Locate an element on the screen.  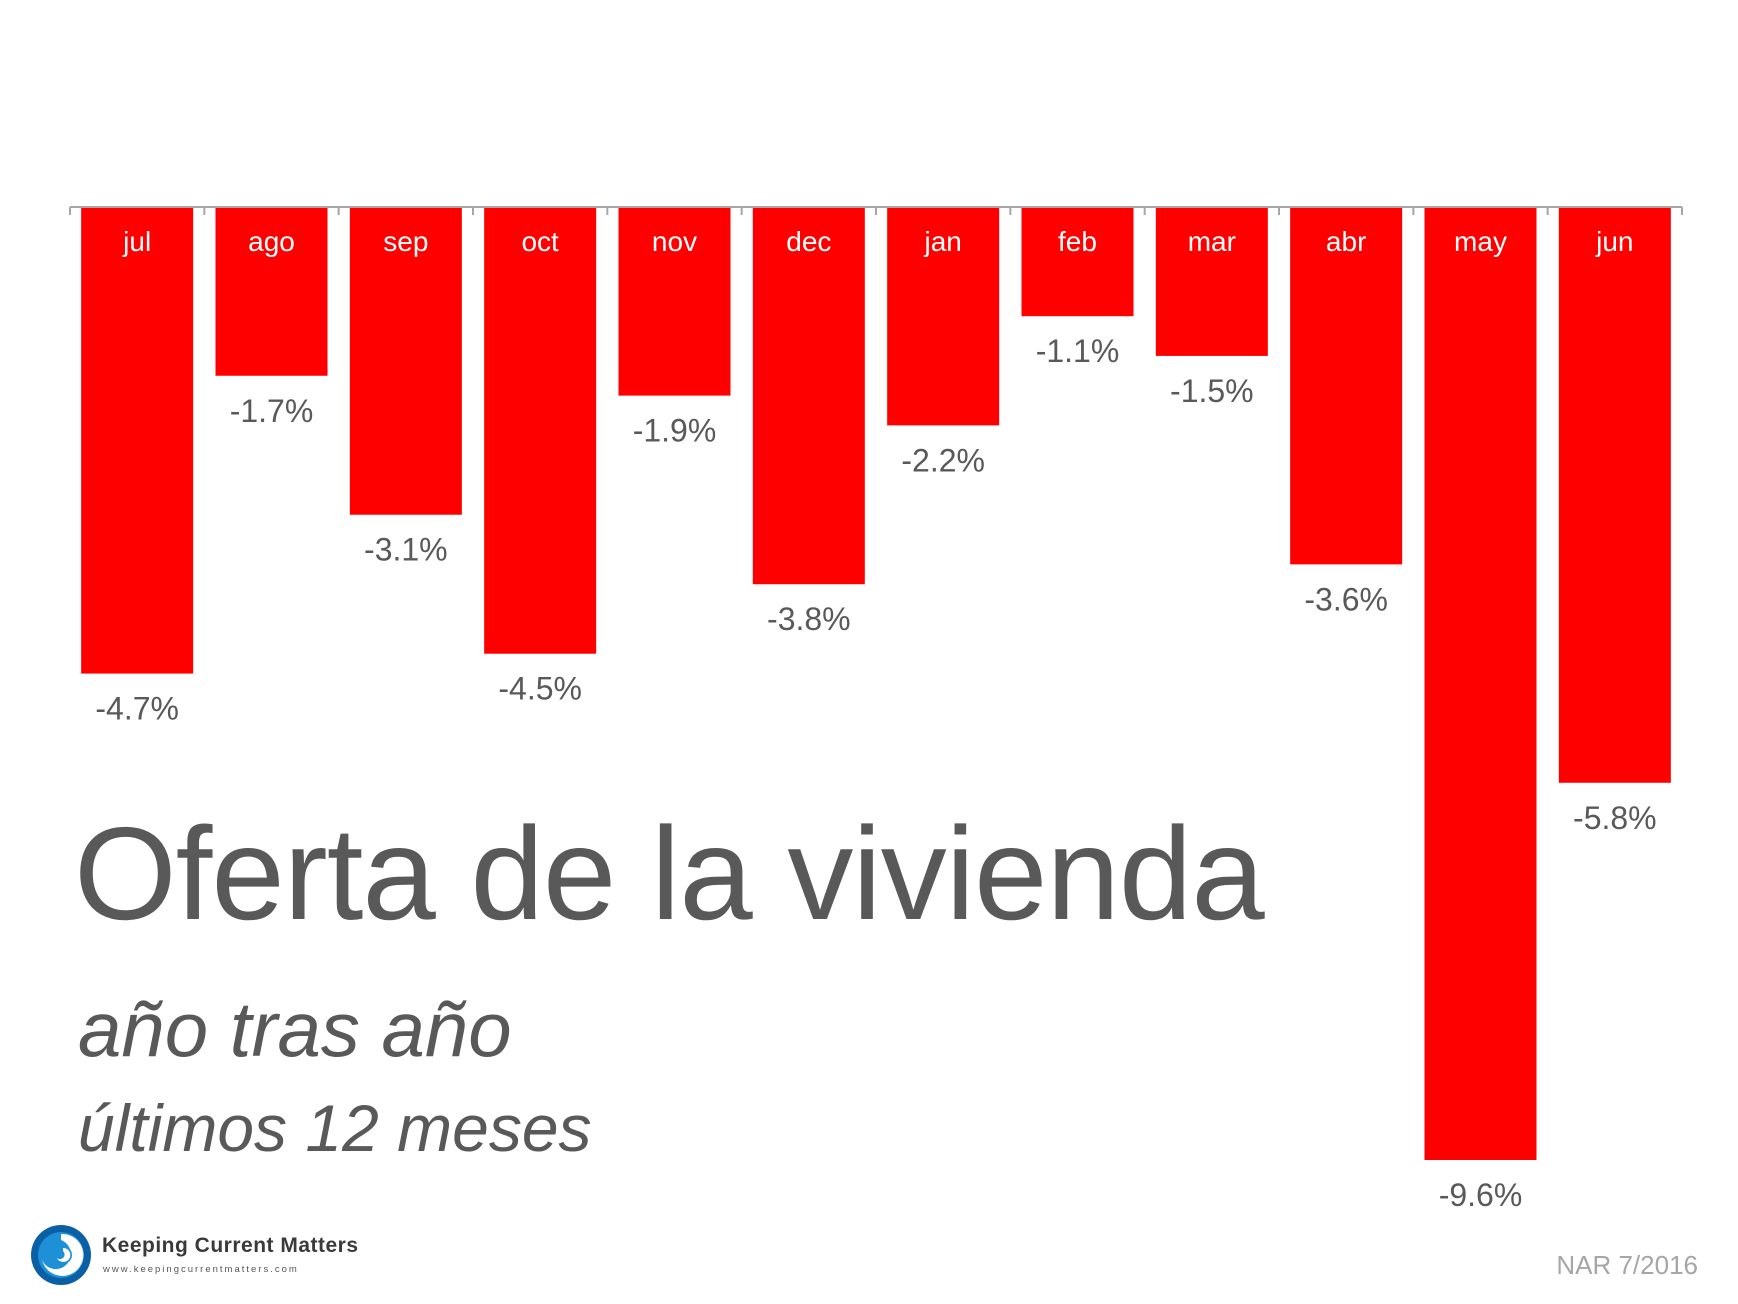
value-label-oct: -4.5% is located at coordinates (540, 689).